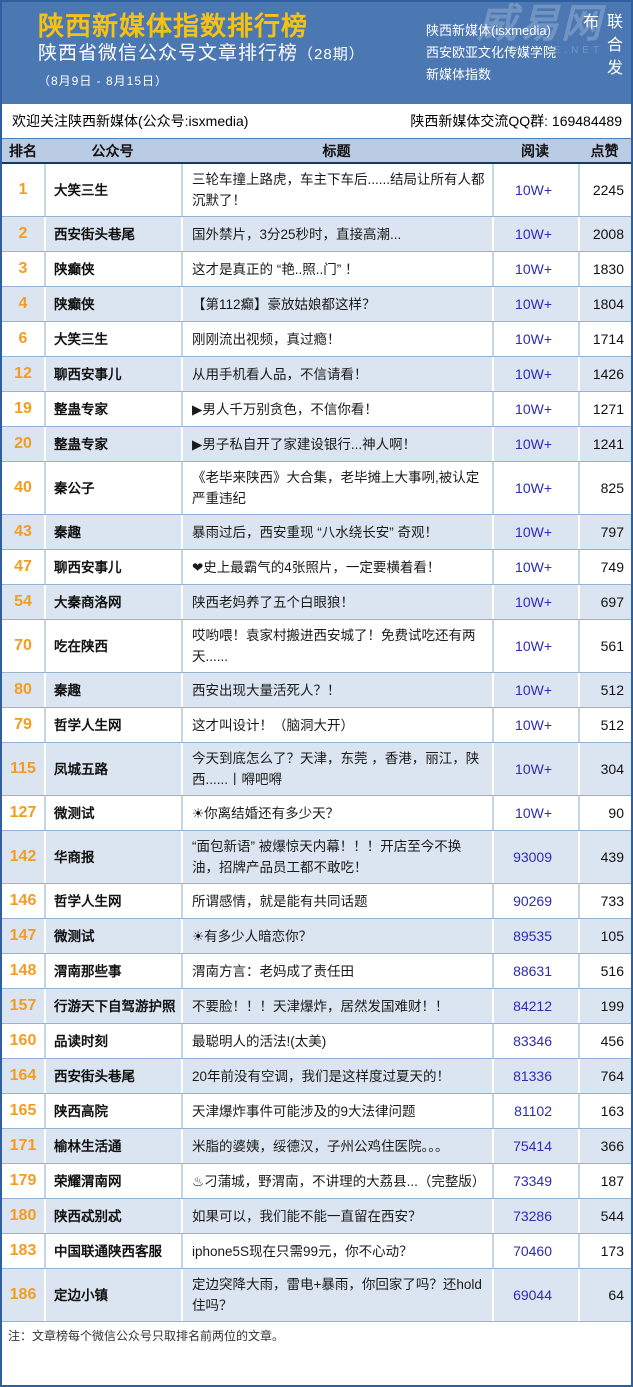 The width and height of the screenshot is (633, 1387). I want to click on title-cell: ❤史上最霸气的4张照片，一定要横着看！, so click(336, 567).